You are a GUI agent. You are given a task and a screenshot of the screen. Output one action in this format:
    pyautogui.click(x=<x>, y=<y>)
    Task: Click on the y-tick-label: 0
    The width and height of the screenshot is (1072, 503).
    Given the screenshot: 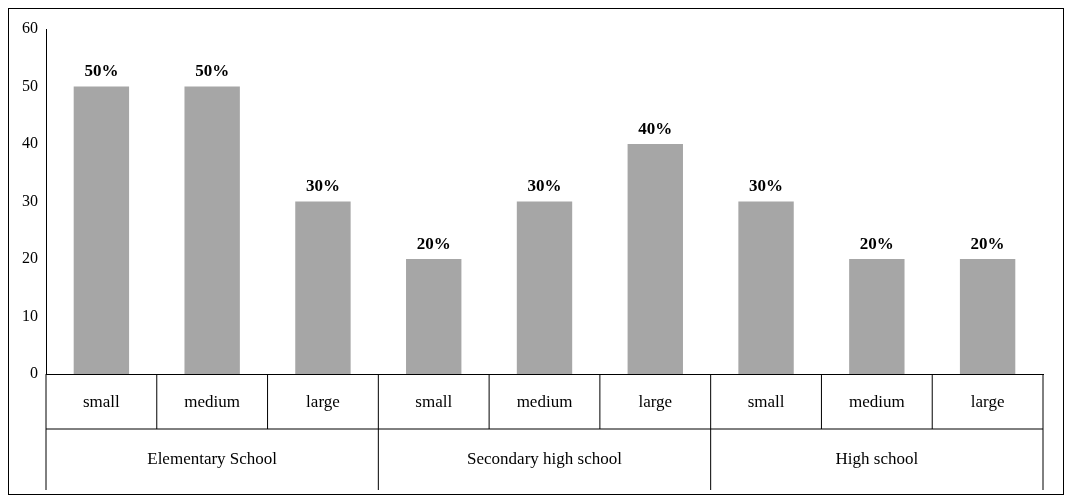 What is the action you would take?
    pyautogui.click(x=34, y=373)
    